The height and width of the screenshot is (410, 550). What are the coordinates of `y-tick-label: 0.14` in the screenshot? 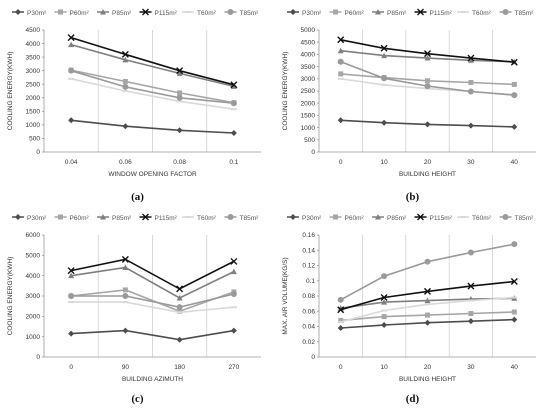 It's located at (308, 250).